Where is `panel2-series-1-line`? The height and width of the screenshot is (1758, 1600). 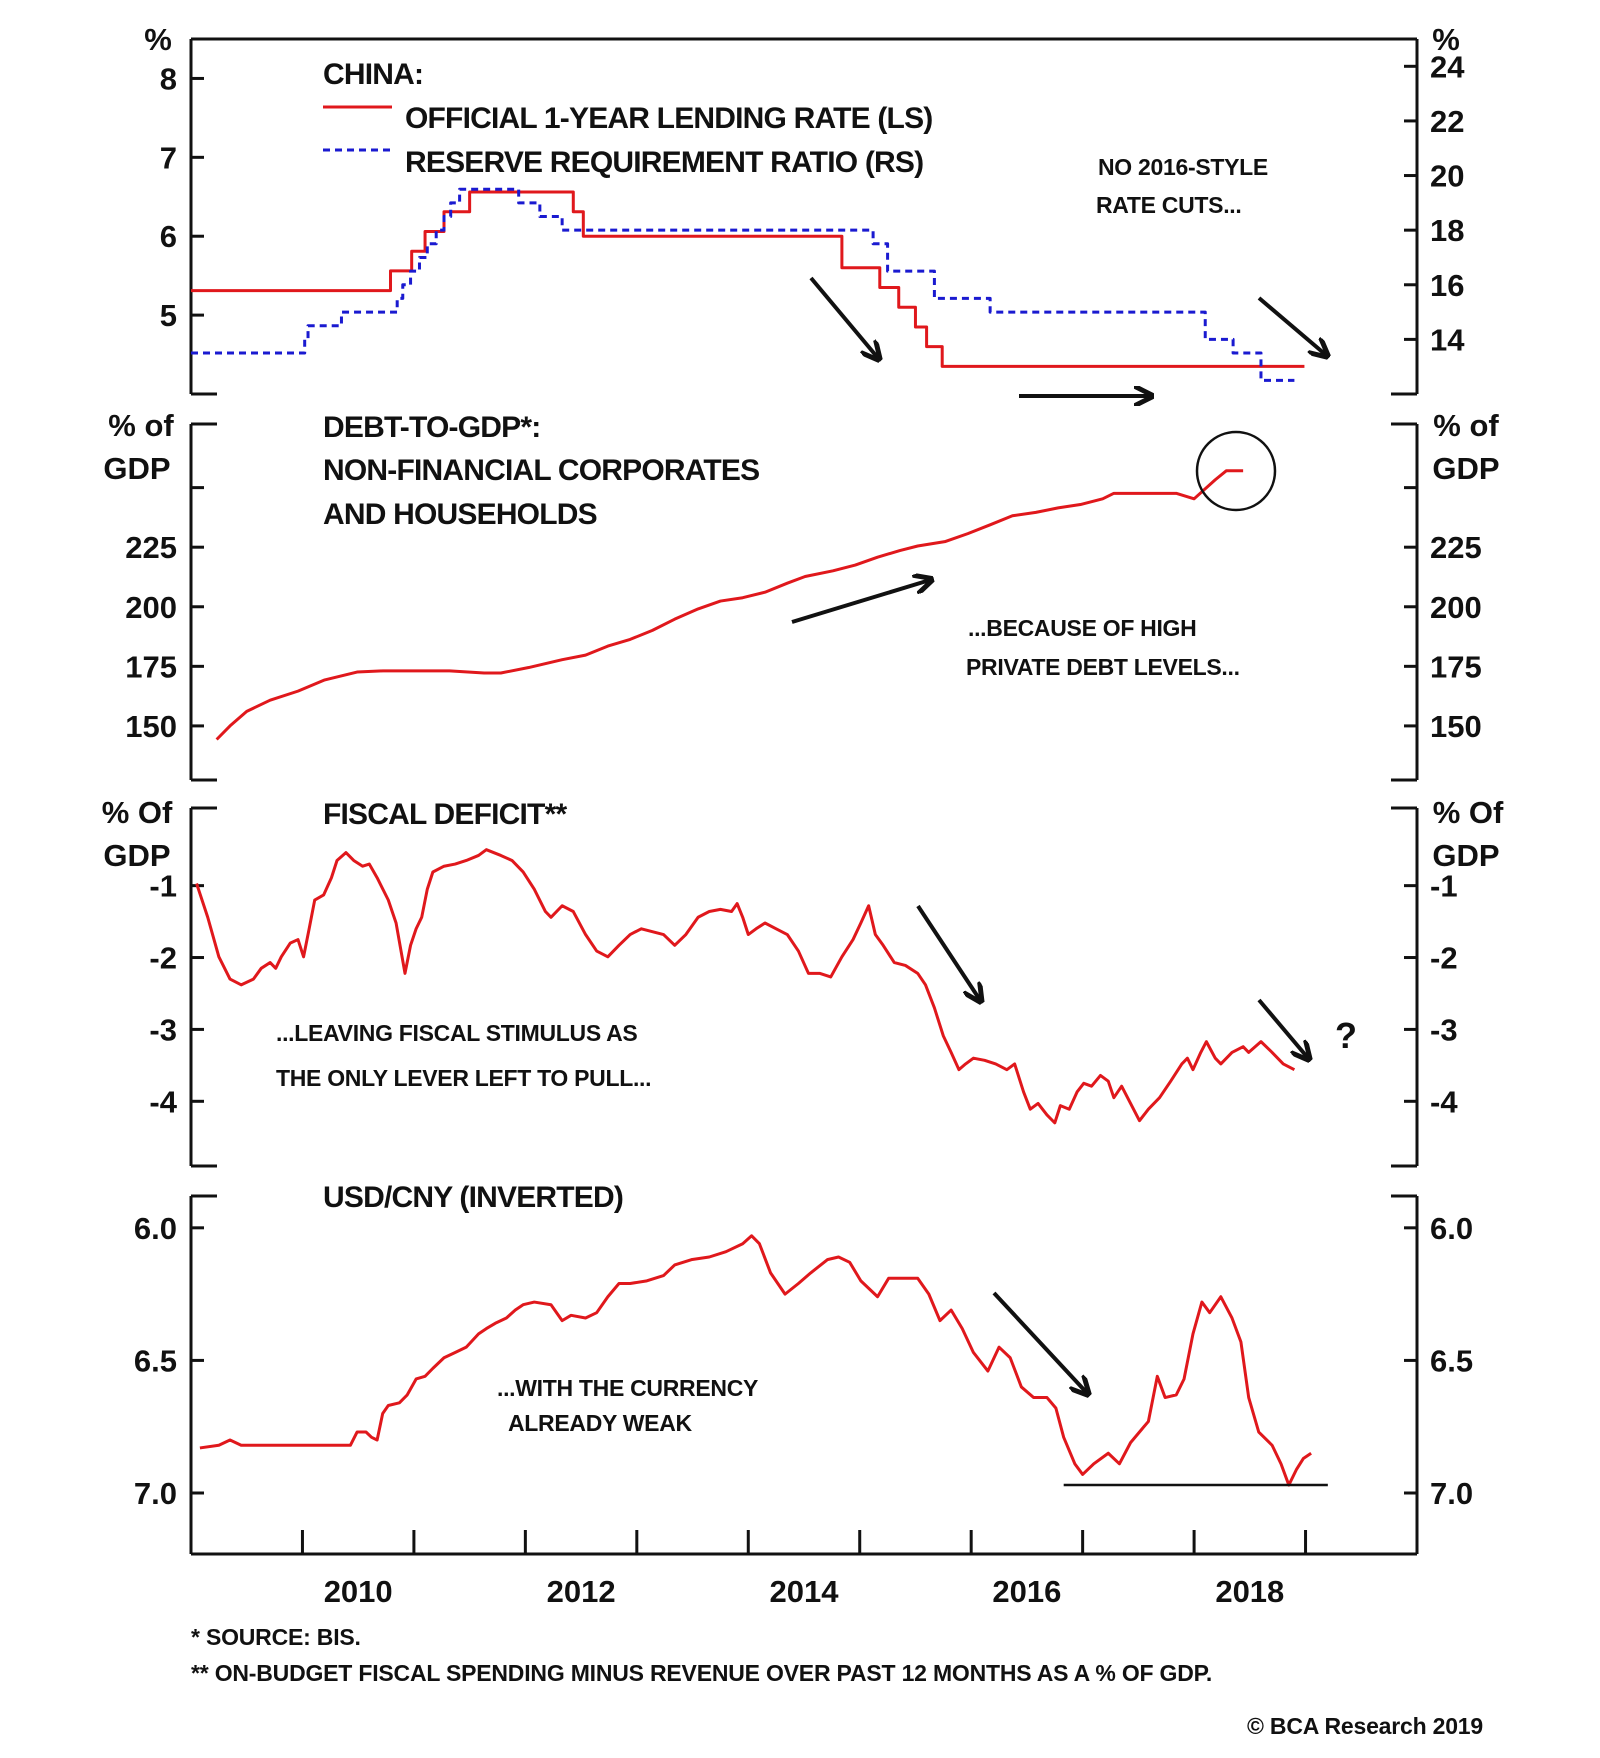 panel2-series-1-line is located at coordinates (729, 605).